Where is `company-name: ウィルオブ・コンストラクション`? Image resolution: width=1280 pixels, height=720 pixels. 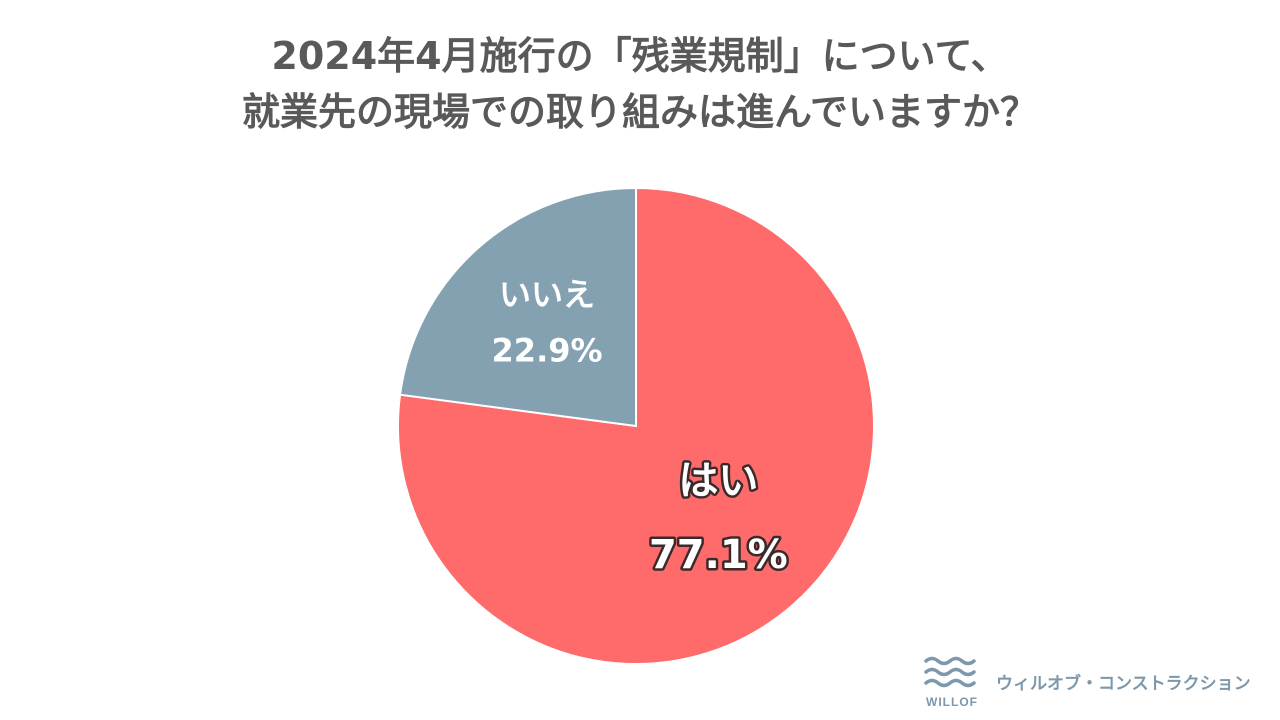 company-name: ウィルオブ・コンストラクション is located at coordinates (1123, 684).